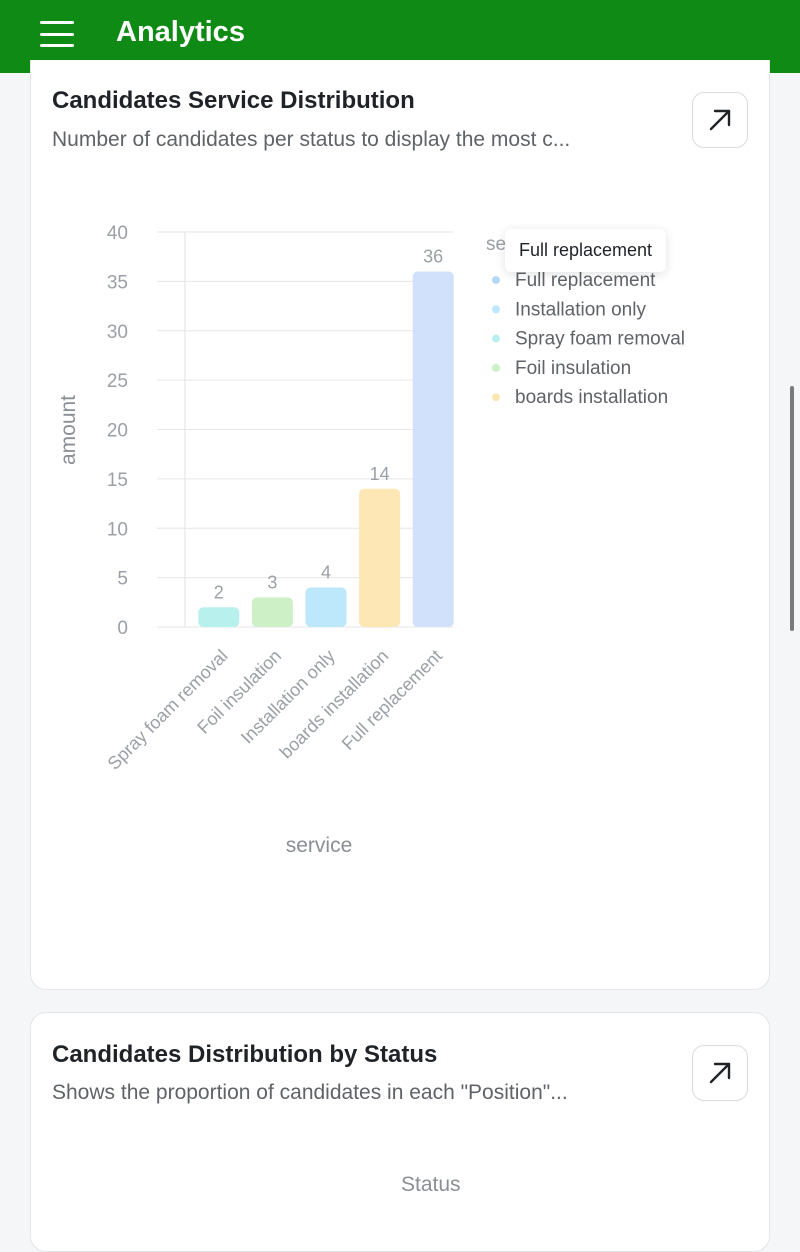 The width and height of the screenshot is (800, 1252). Describe the element at coordinates (117, 233) in the screenshot. I see `y-tick-label: 40` at that location.